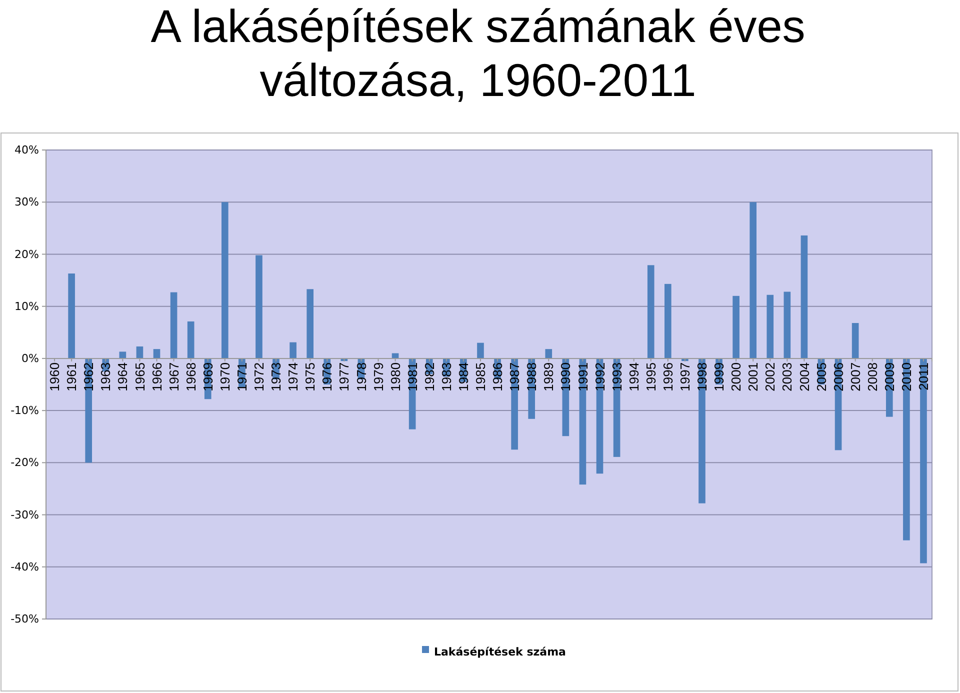 The width and height of the screenshot is (960, 693). Describe the element at coordinates (684, 377) in the screenshot. I see `x-tick-label: 1997` at that location.